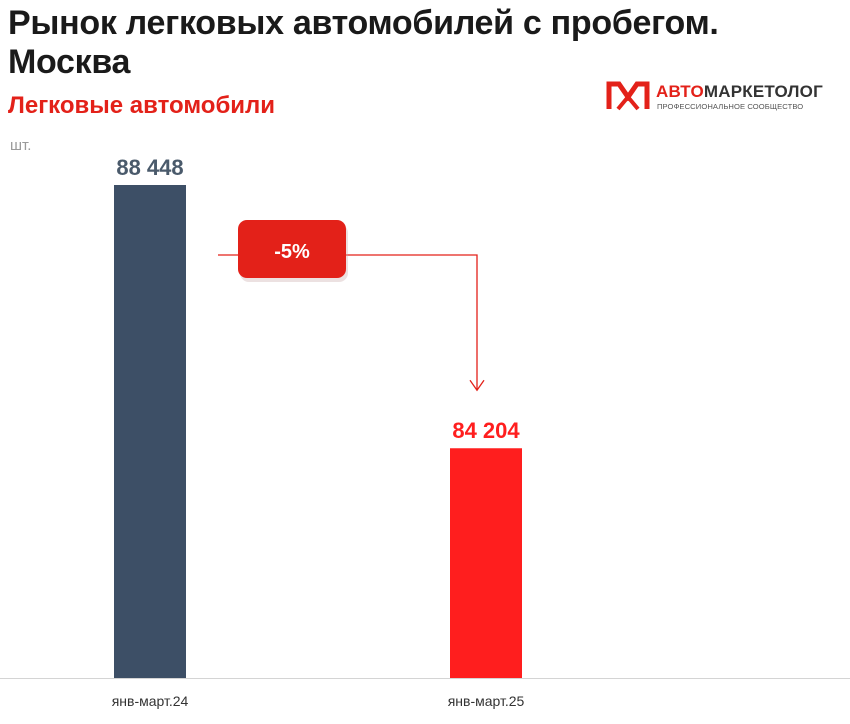  Describe the element at coordinates (149, 167) in the screenshot. I see `data-label-1: 88 448` at that location.